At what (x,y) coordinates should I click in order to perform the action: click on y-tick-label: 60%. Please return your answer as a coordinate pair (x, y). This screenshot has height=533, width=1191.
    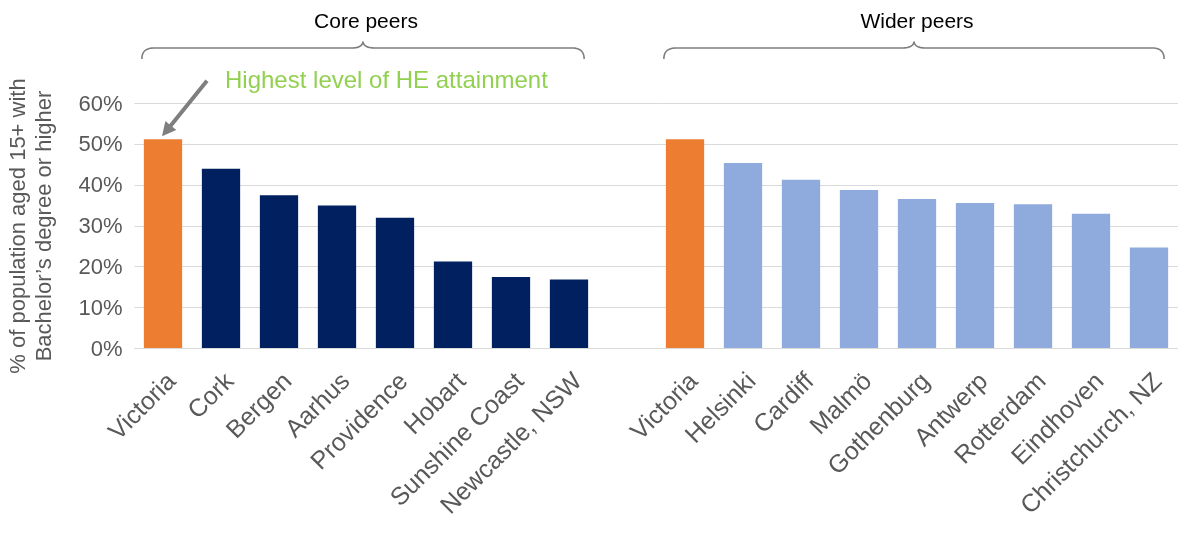
    Looking at the image, I should click on (100, 103).